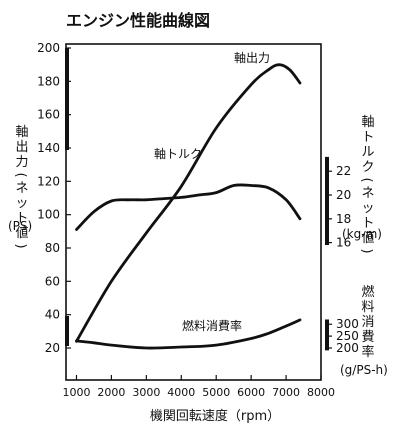  I want to click on x-tick-label: 6000, so click(251, 392).